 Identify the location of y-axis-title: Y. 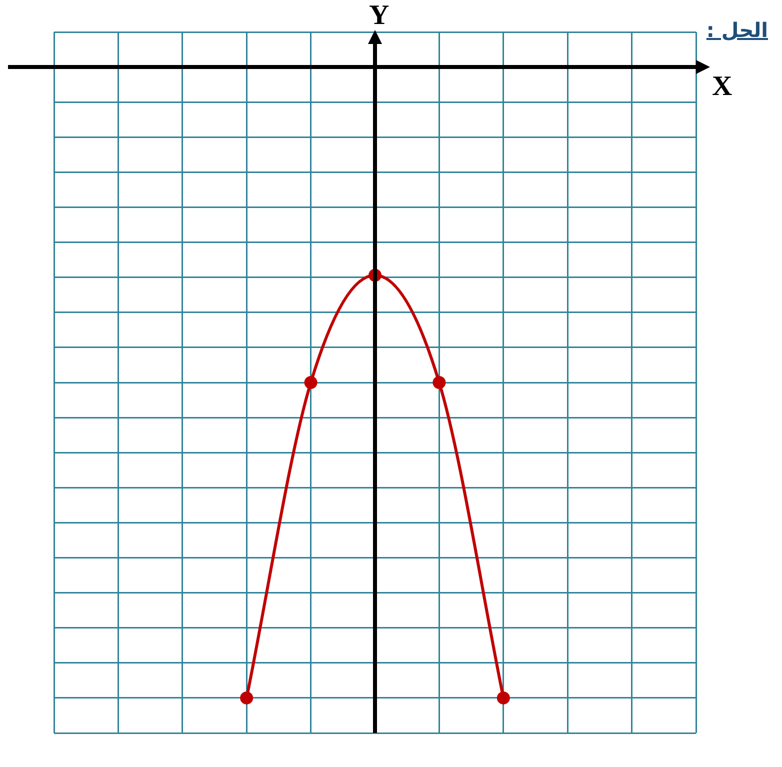
(379, 16).